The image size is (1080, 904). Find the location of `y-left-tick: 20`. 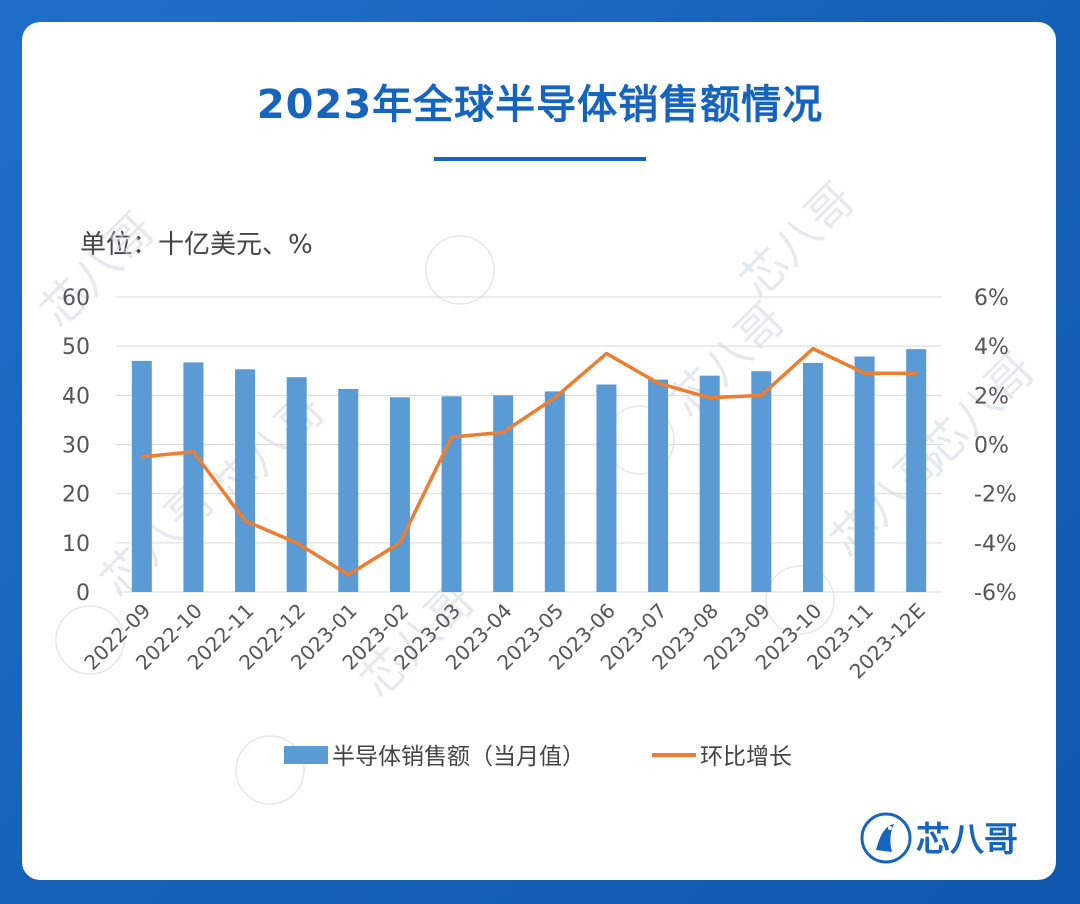

y-left-tick: 20 is located at coordinates (76, 495).